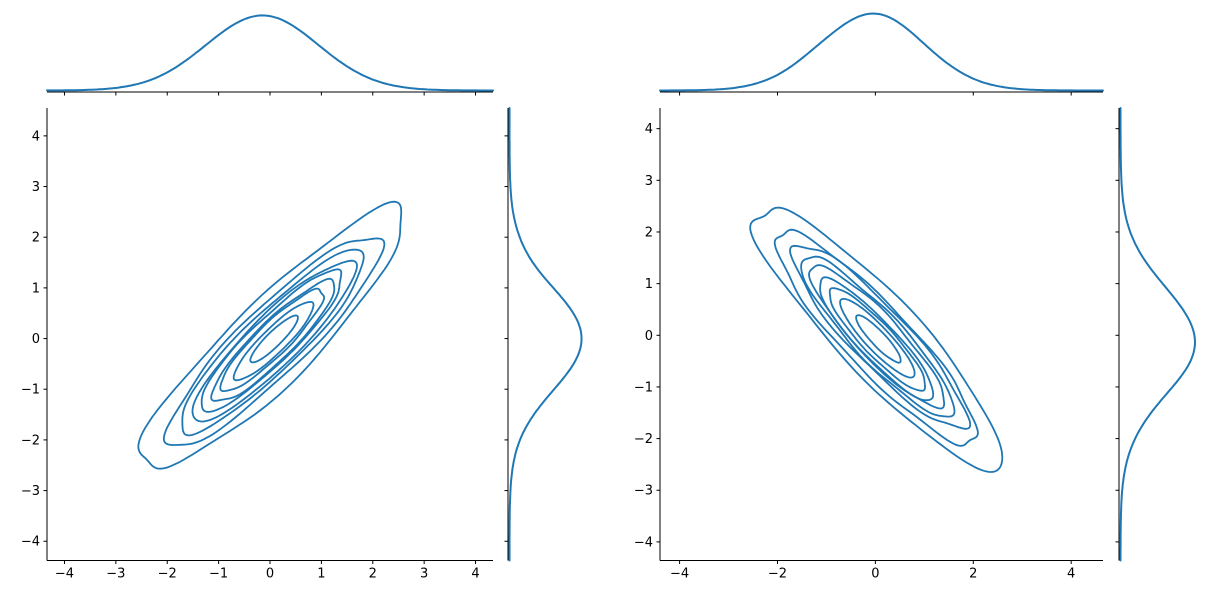  I want to click on x-tick-label: 3, so click(424, 574).